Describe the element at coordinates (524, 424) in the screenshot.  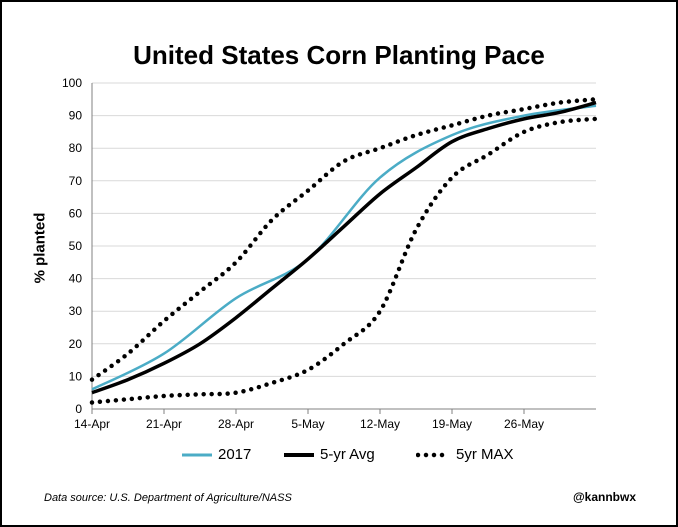
I see `x-tick-label: 26-May` at that location.